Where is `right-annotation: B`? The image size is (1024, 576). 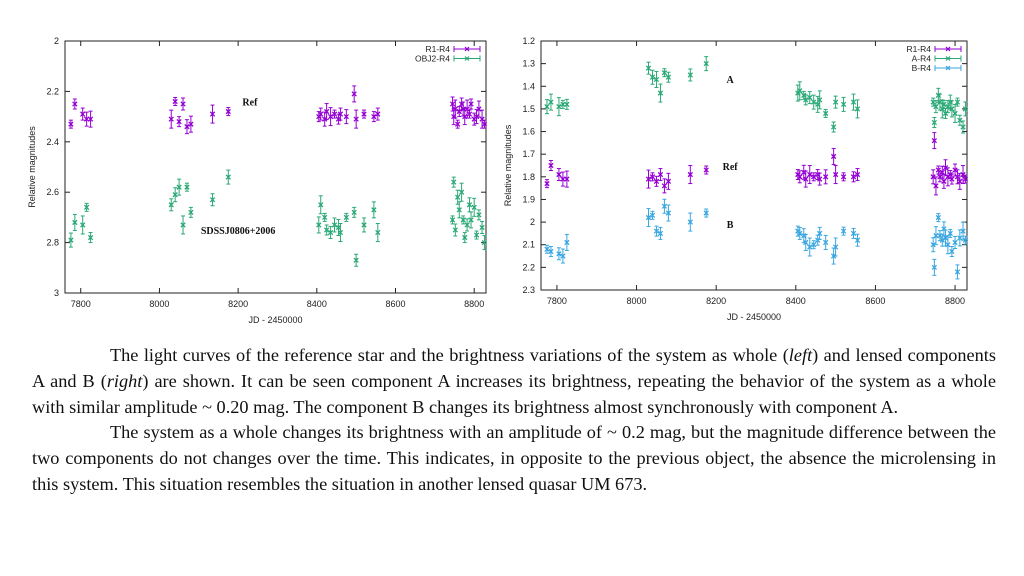
right-annotation: B is located at coordinates (730, 225).